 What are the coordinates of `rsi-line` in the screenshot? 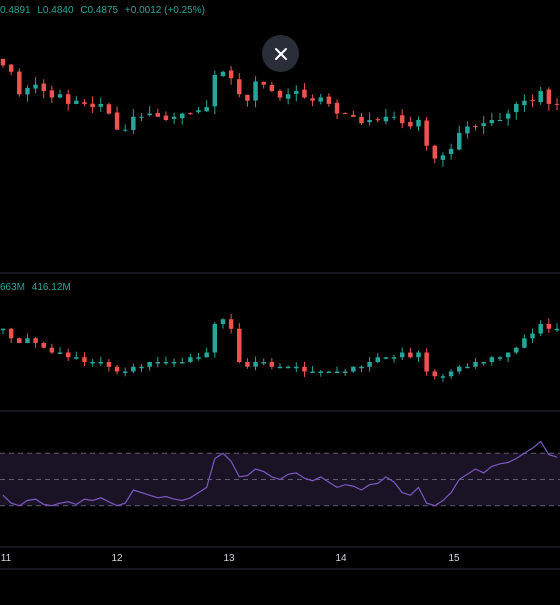 It's located at (280, 473).